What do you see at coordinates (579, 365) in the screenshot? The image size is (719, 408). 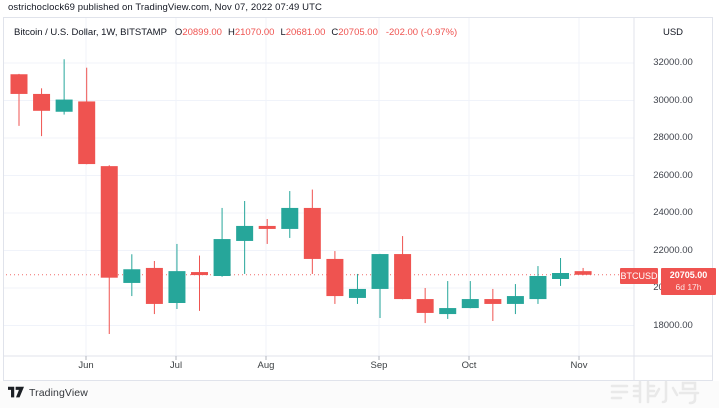 I see `time-axis-label-nov: Nov` at bounding box center [579, 365].